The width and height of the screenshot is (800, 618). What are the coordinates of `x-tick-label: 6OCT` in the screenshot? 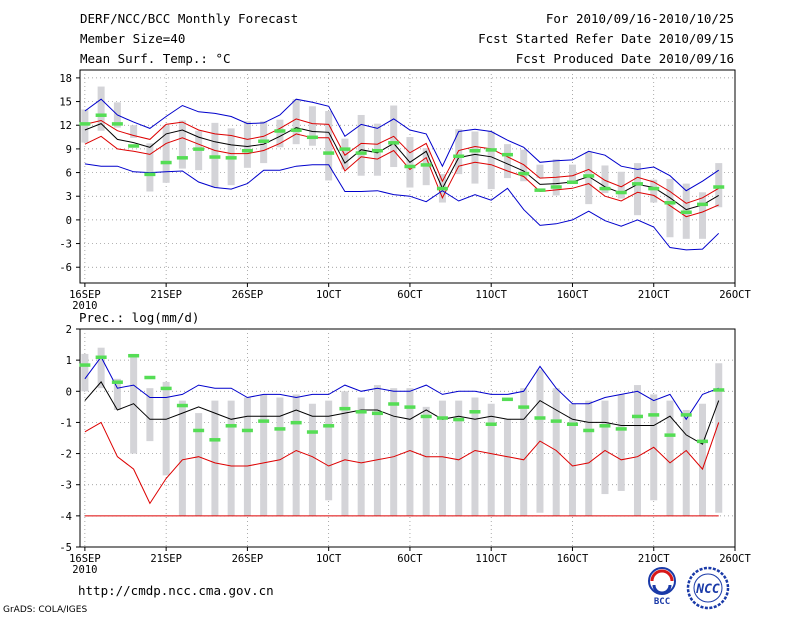 It's located at (410, 295).